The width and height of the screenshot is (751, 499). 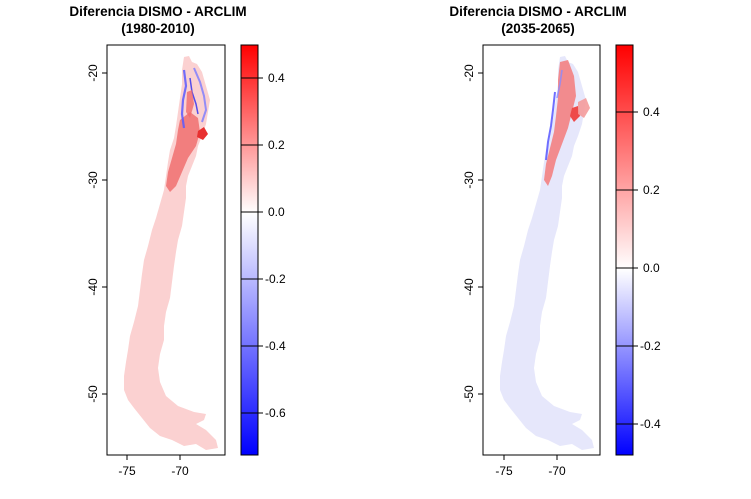 I want to click on panel-2-x-tick-label: -75, so click(x=504, y=471).